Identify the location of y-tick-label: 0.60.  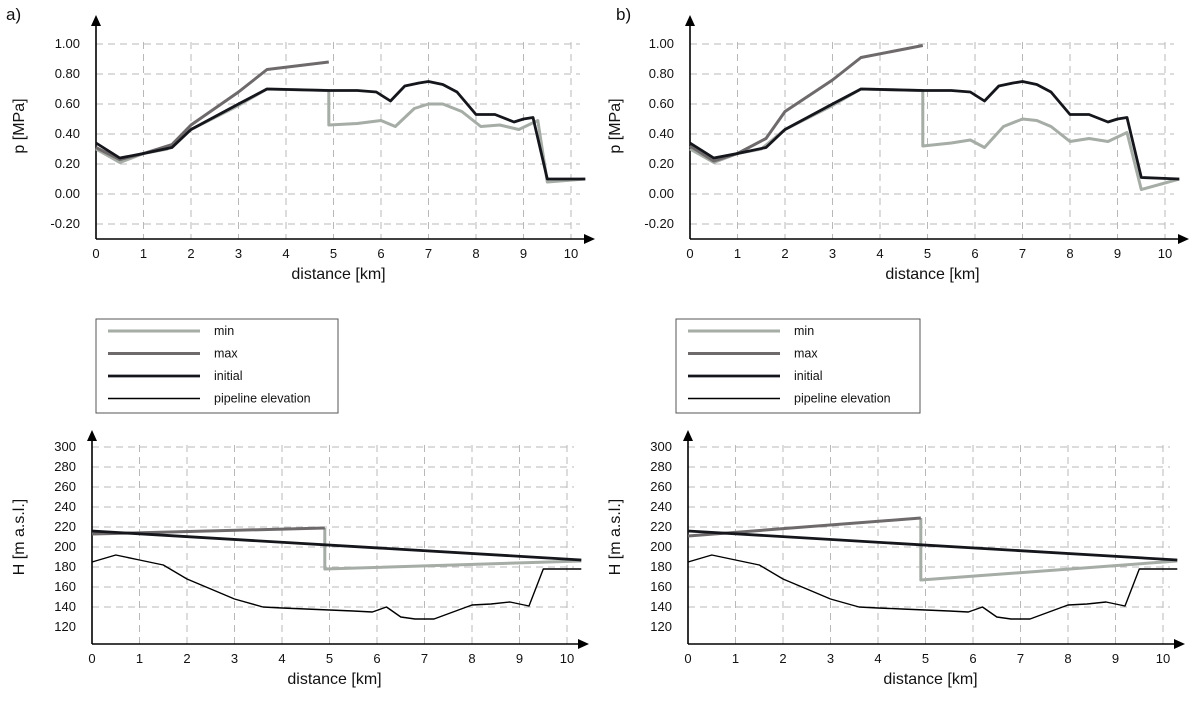
(661, 103).